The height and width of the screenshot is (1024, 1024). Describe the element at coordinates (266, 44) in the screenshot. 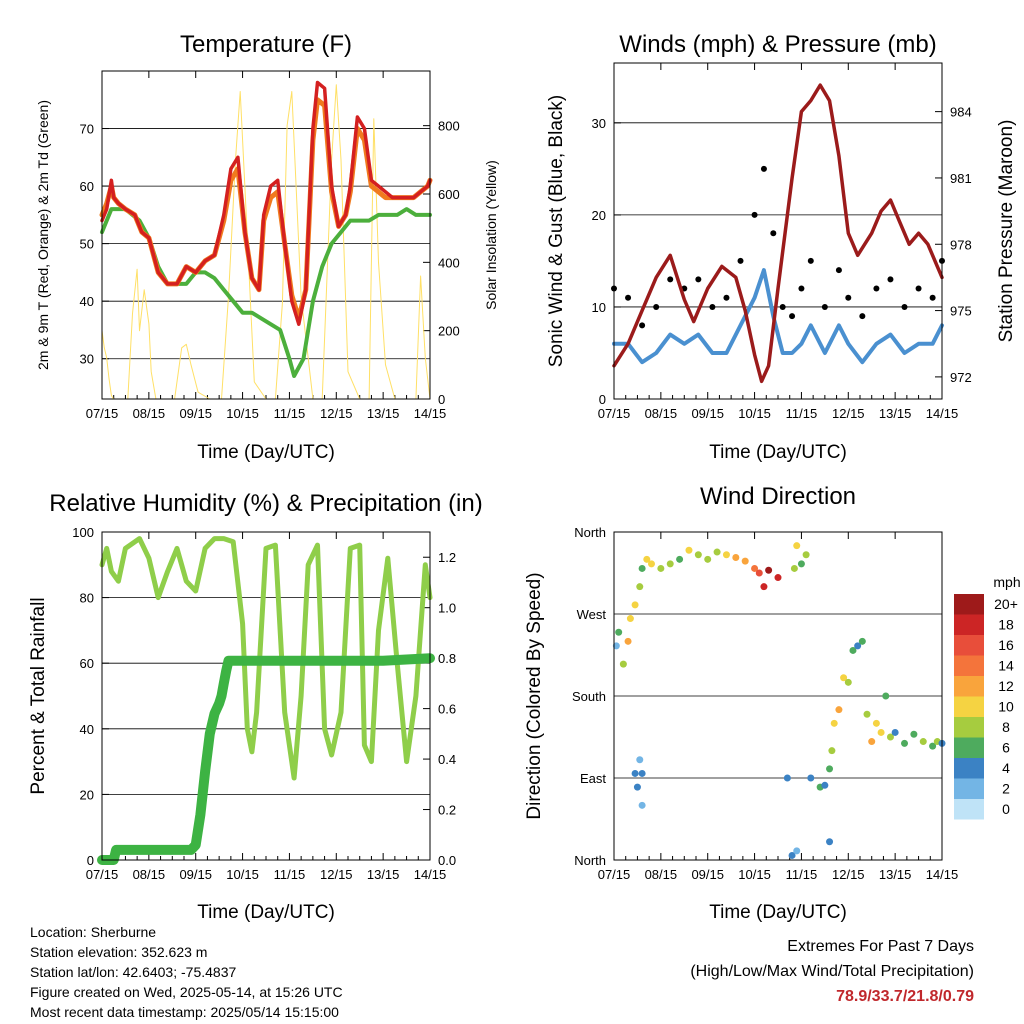

I see `chart-title: Temperature (F)` at that location.